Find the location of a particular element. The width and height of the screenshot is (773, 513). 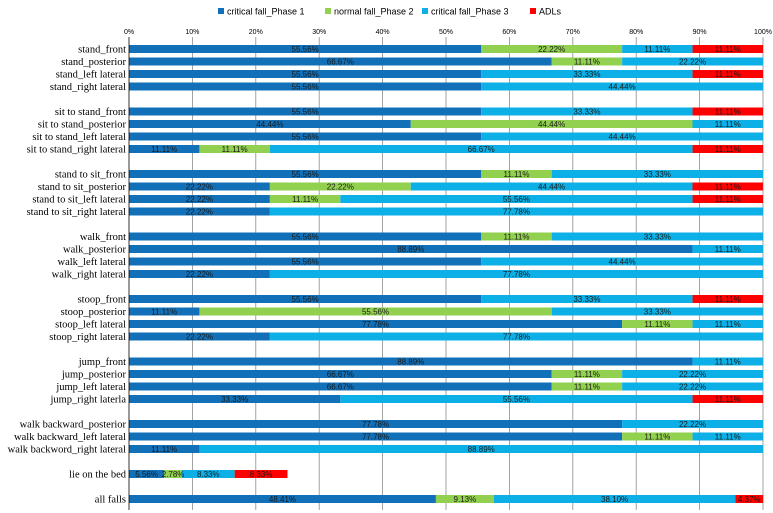

category-label: sit to stand_front is located at coordinates (90, 112).